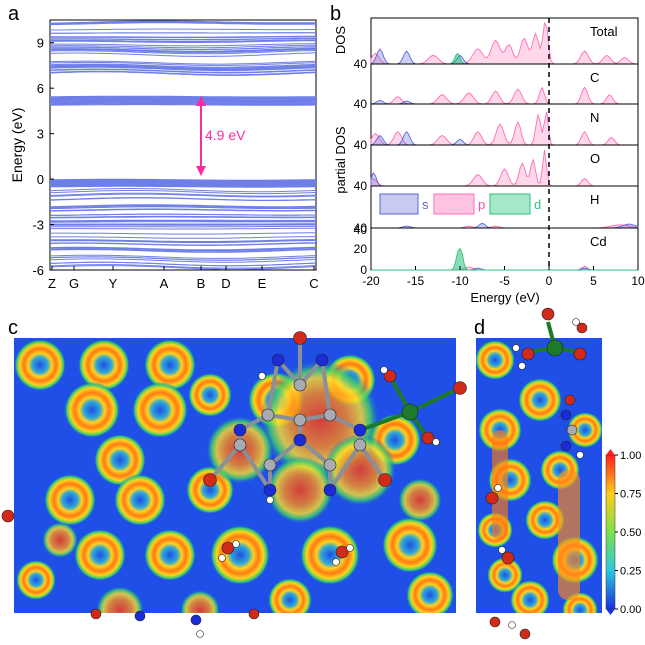 This screenshot has width=645, height=645. I want to click on x-tick-label: D, so click(225, 283).